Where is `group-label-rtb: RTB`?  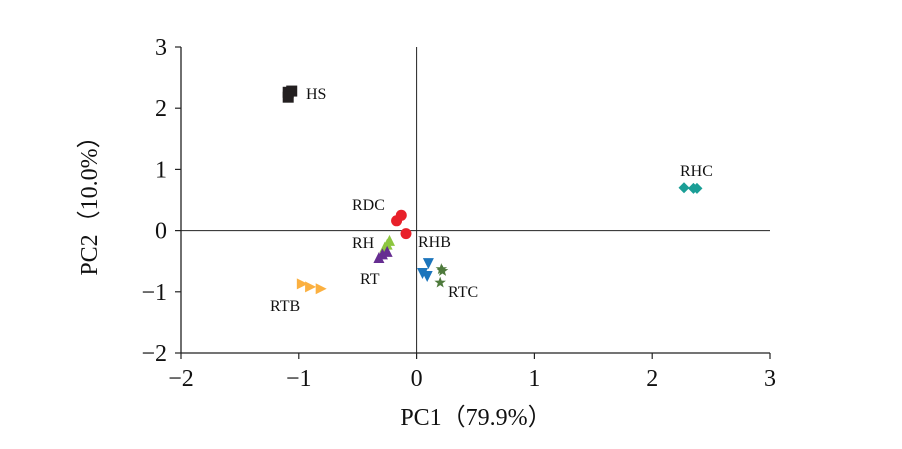
group-label-rtb: RTB is located at coordinates (285, 306).